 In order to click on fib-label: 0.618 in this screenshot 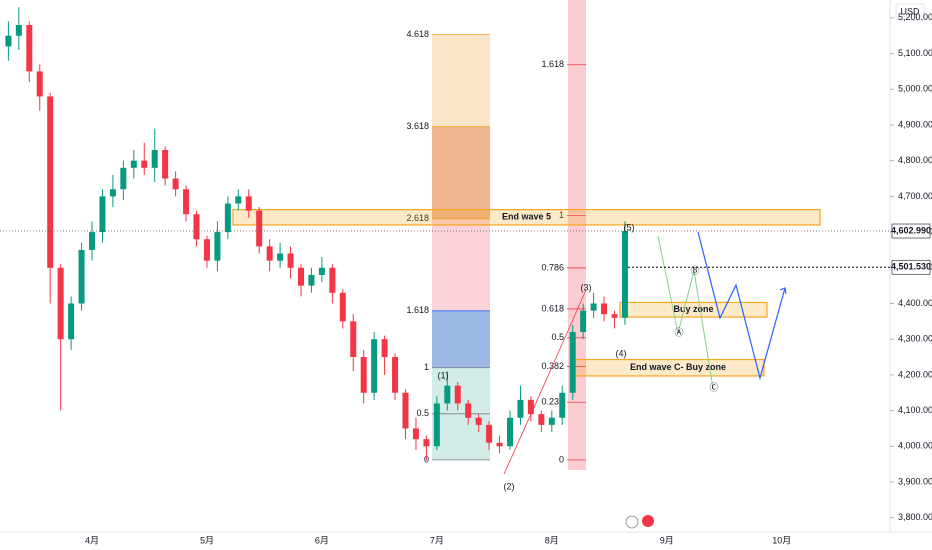, I will do `click(552, 308)`.